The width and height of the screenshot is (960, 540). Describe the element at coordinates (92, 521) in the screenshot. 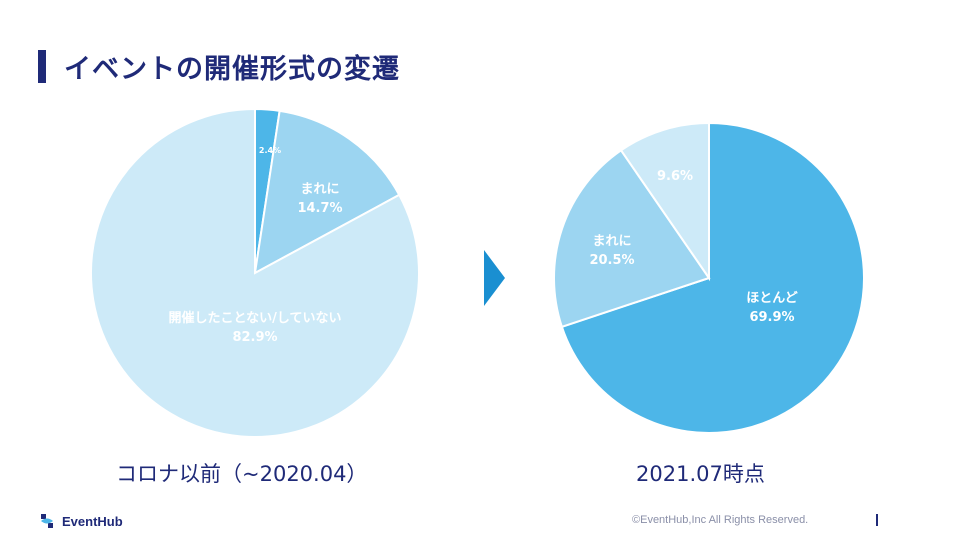

I see `brand-name: EventHub` at that location.